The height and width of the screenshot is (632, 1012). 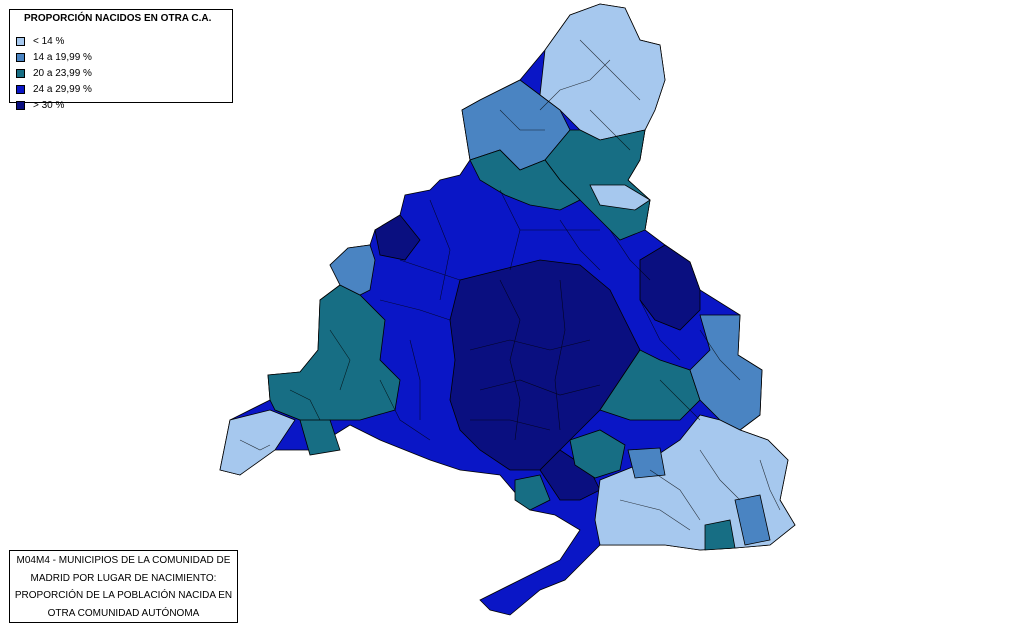 What do you see at coordinates (62, 89) in the screenshot?
I see `legend-label: 24 a 29,99 %` at bounding box center [62, 89].